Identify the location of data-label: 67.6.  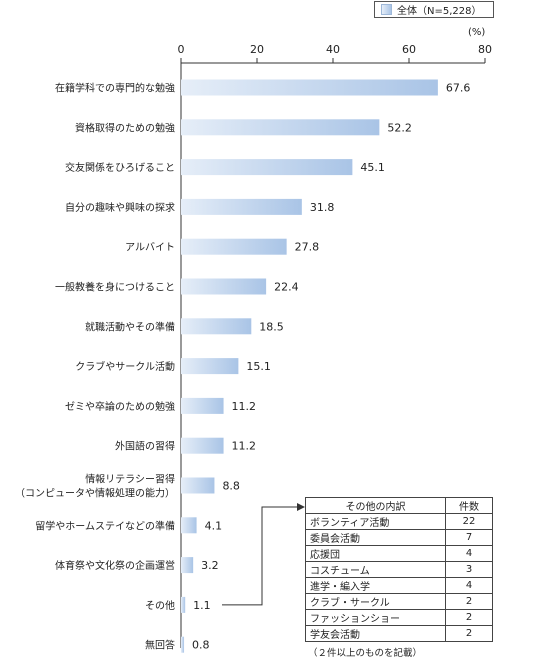
(458, 88).